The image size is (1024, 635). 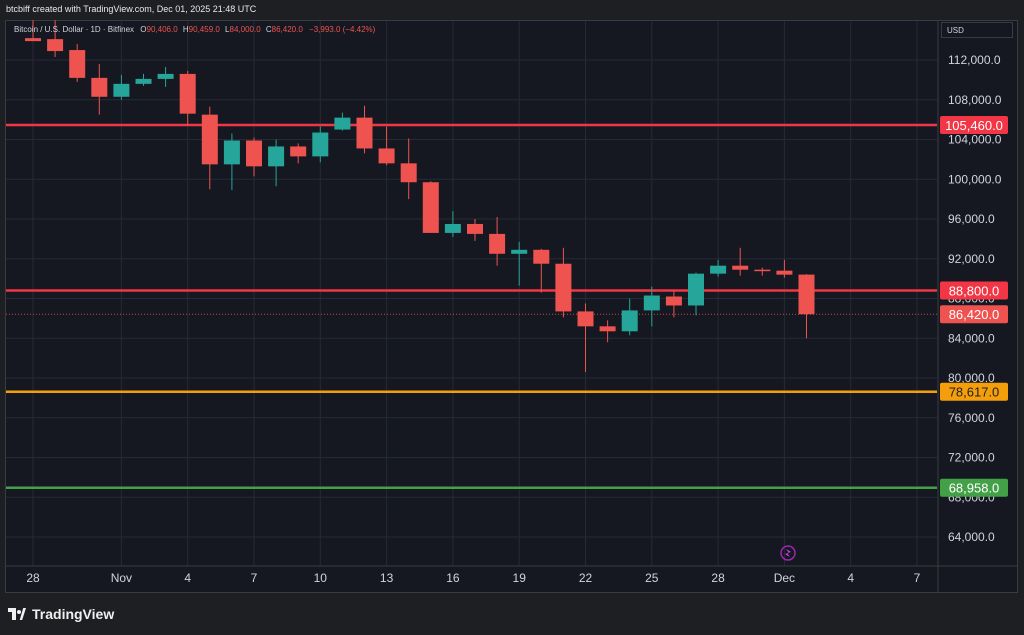 What do you see at coordinates (387, 578) in the screenshot?
I see `time-tick-label: 13` at bounding box center [387, 578].